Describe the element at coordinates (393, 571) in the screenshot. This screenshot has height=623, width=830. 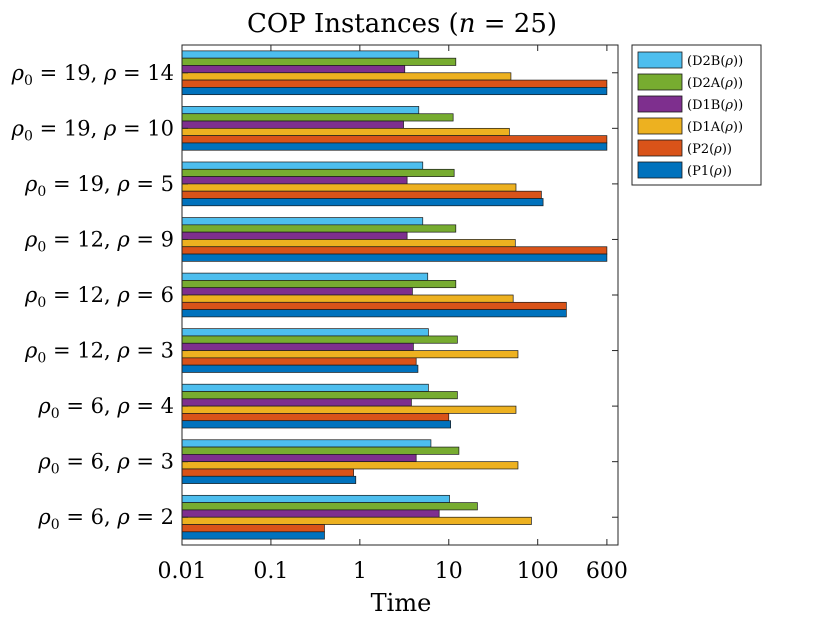
I see `x-tick-labels: 0.01 0.1 1 10 100 600` at that location.